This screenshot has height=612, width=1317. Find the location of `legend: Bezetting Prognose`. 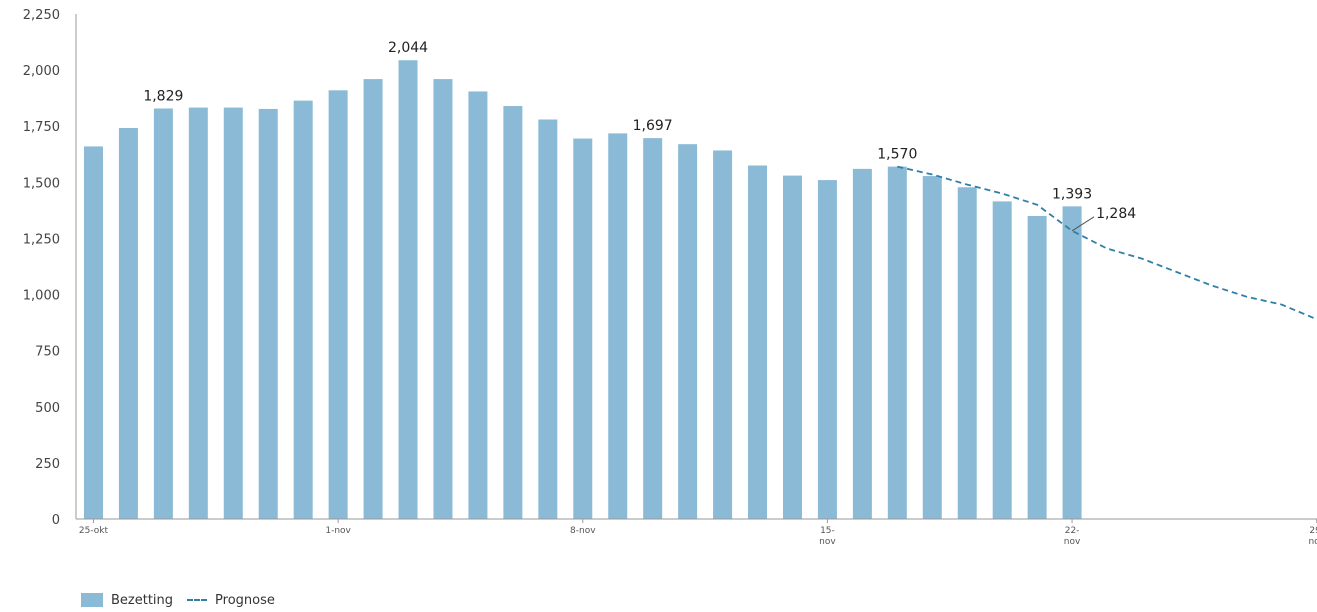

legend: Bezetting Prognose is located at coordinates (178, 600).